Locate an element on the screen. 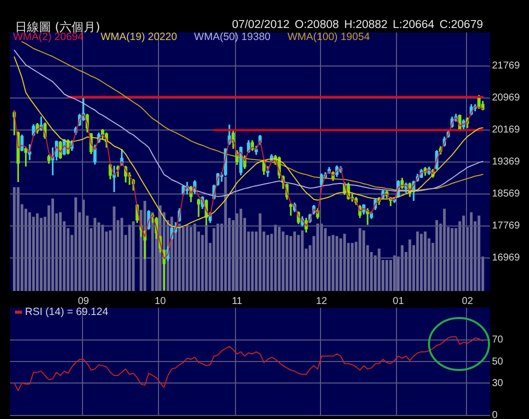  y-tick-label: 20969 is located at coordinates (506, 98).